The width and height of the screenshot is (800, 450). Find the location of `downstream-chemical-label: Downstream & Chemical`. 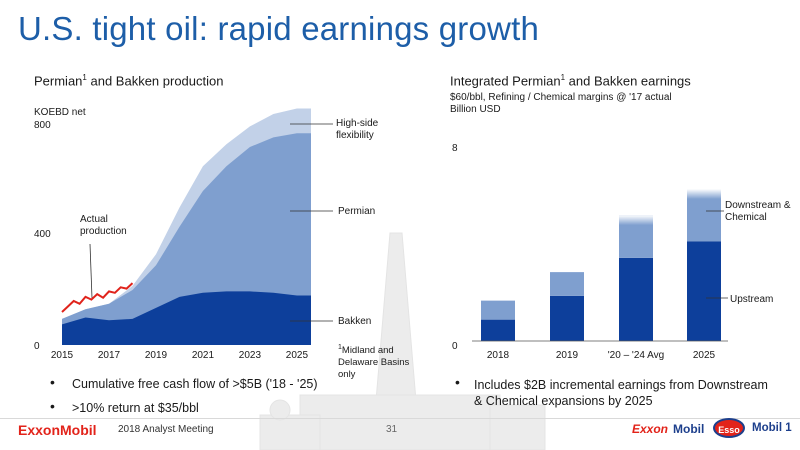

downstream-chemical-label: Downstream & Chemical is located at coordinates (758, 211).